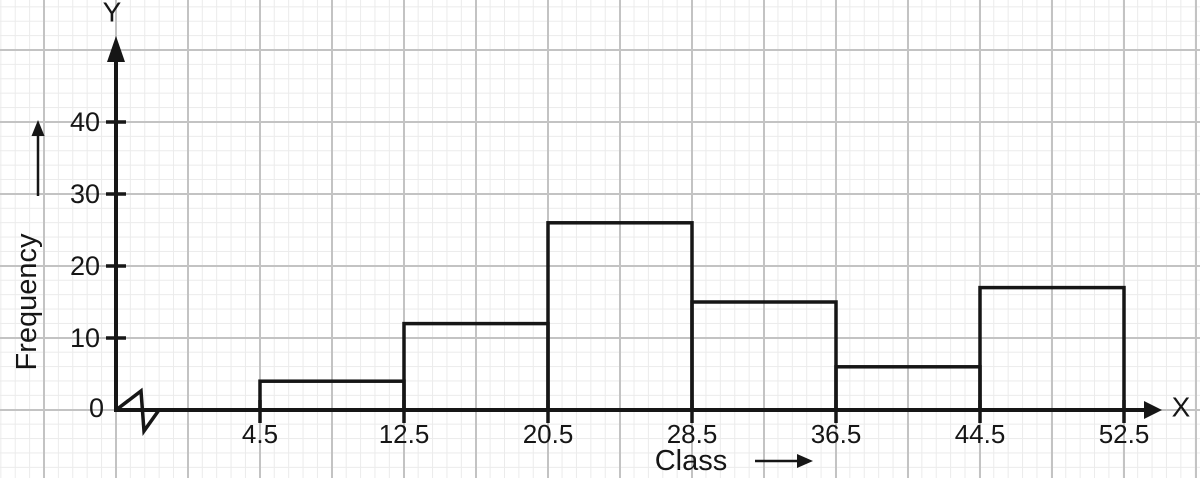 The height and width of the screenshot is (478, 1200). Describe the element at coordinates (85, 194) in the screenshot. I see `y-tick-label: 30` at that location.